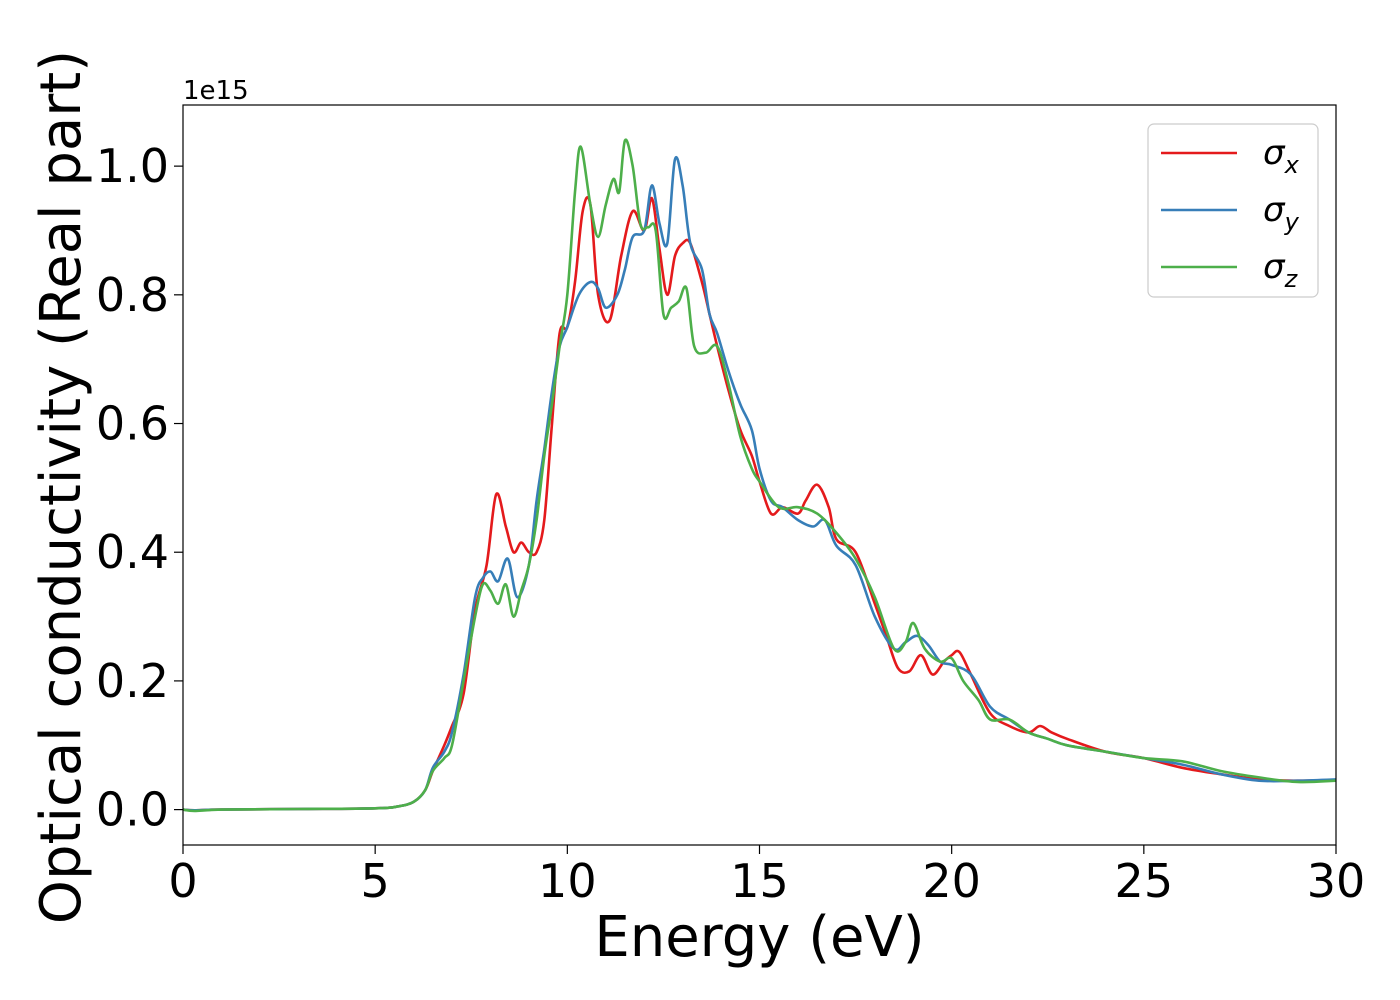  What do you see at coordinates (132, 681) in the screenshot?
I see `y-tick-label: 0.2` at bounding box center [132, 681].